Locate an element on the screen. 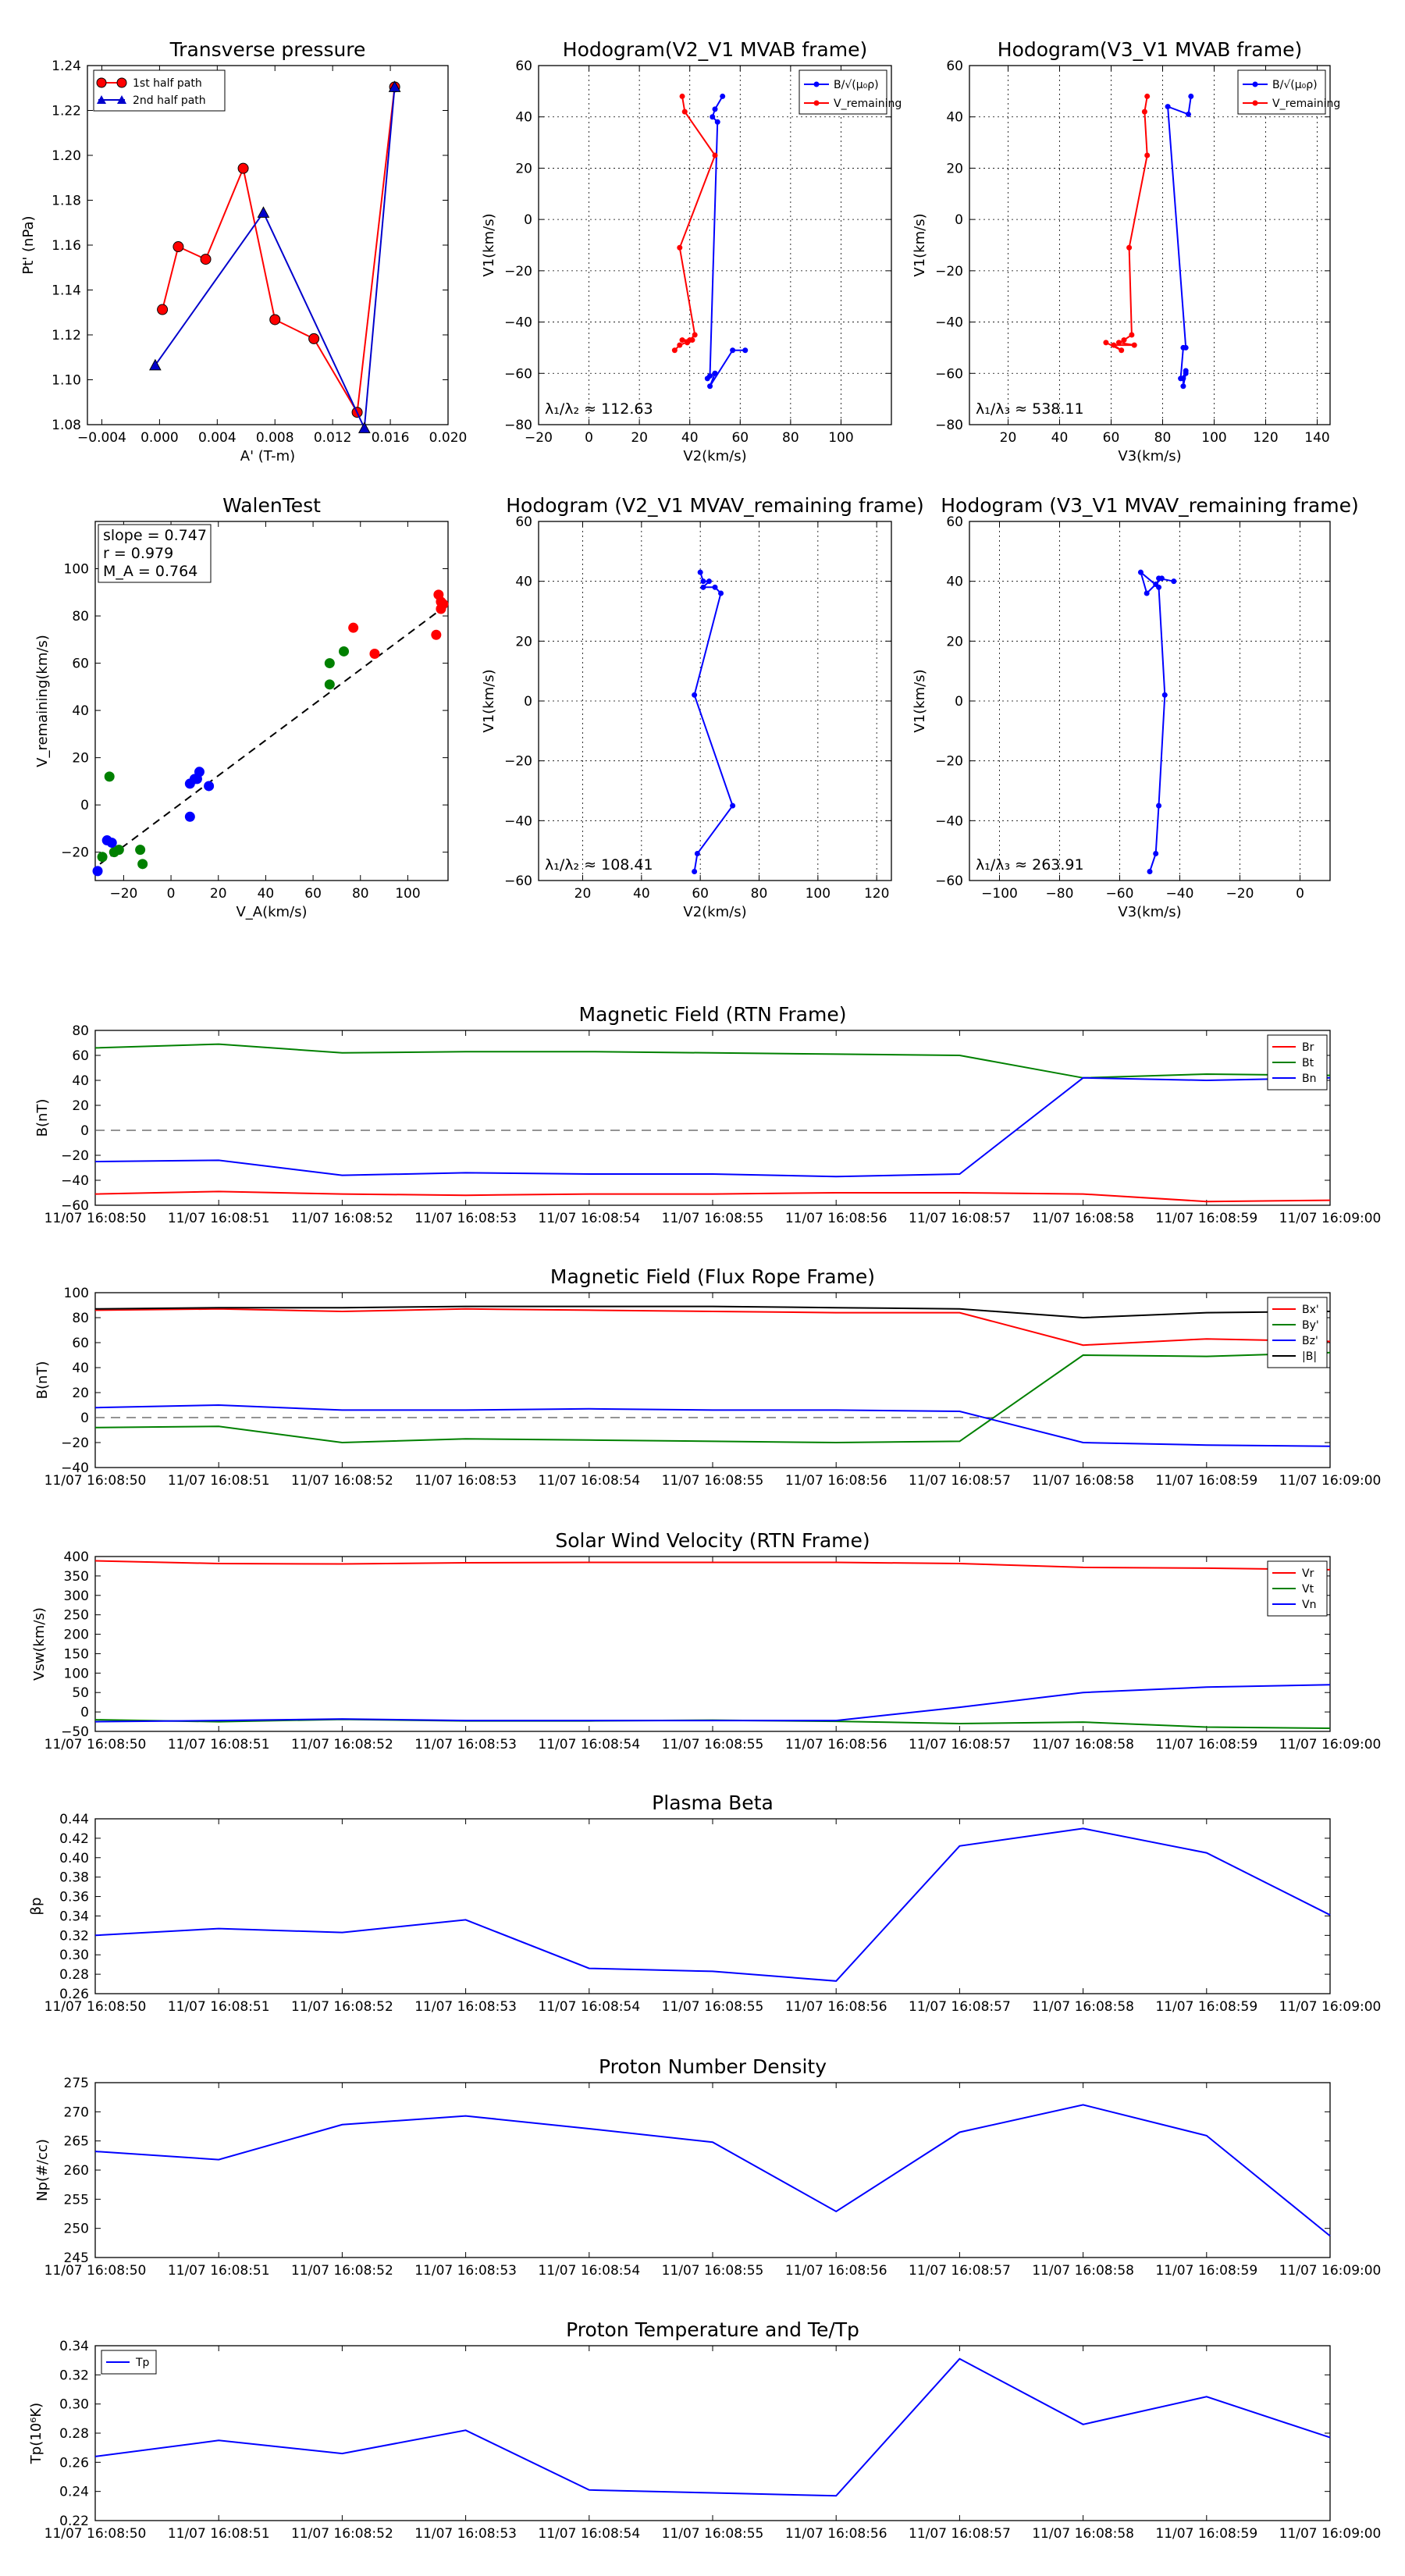 Image resolution: width=1405 pixels, height=2576 pixels. hodogram-v3v1-mvab-xtick-label: 120 is located at coordinates (1266, 438).